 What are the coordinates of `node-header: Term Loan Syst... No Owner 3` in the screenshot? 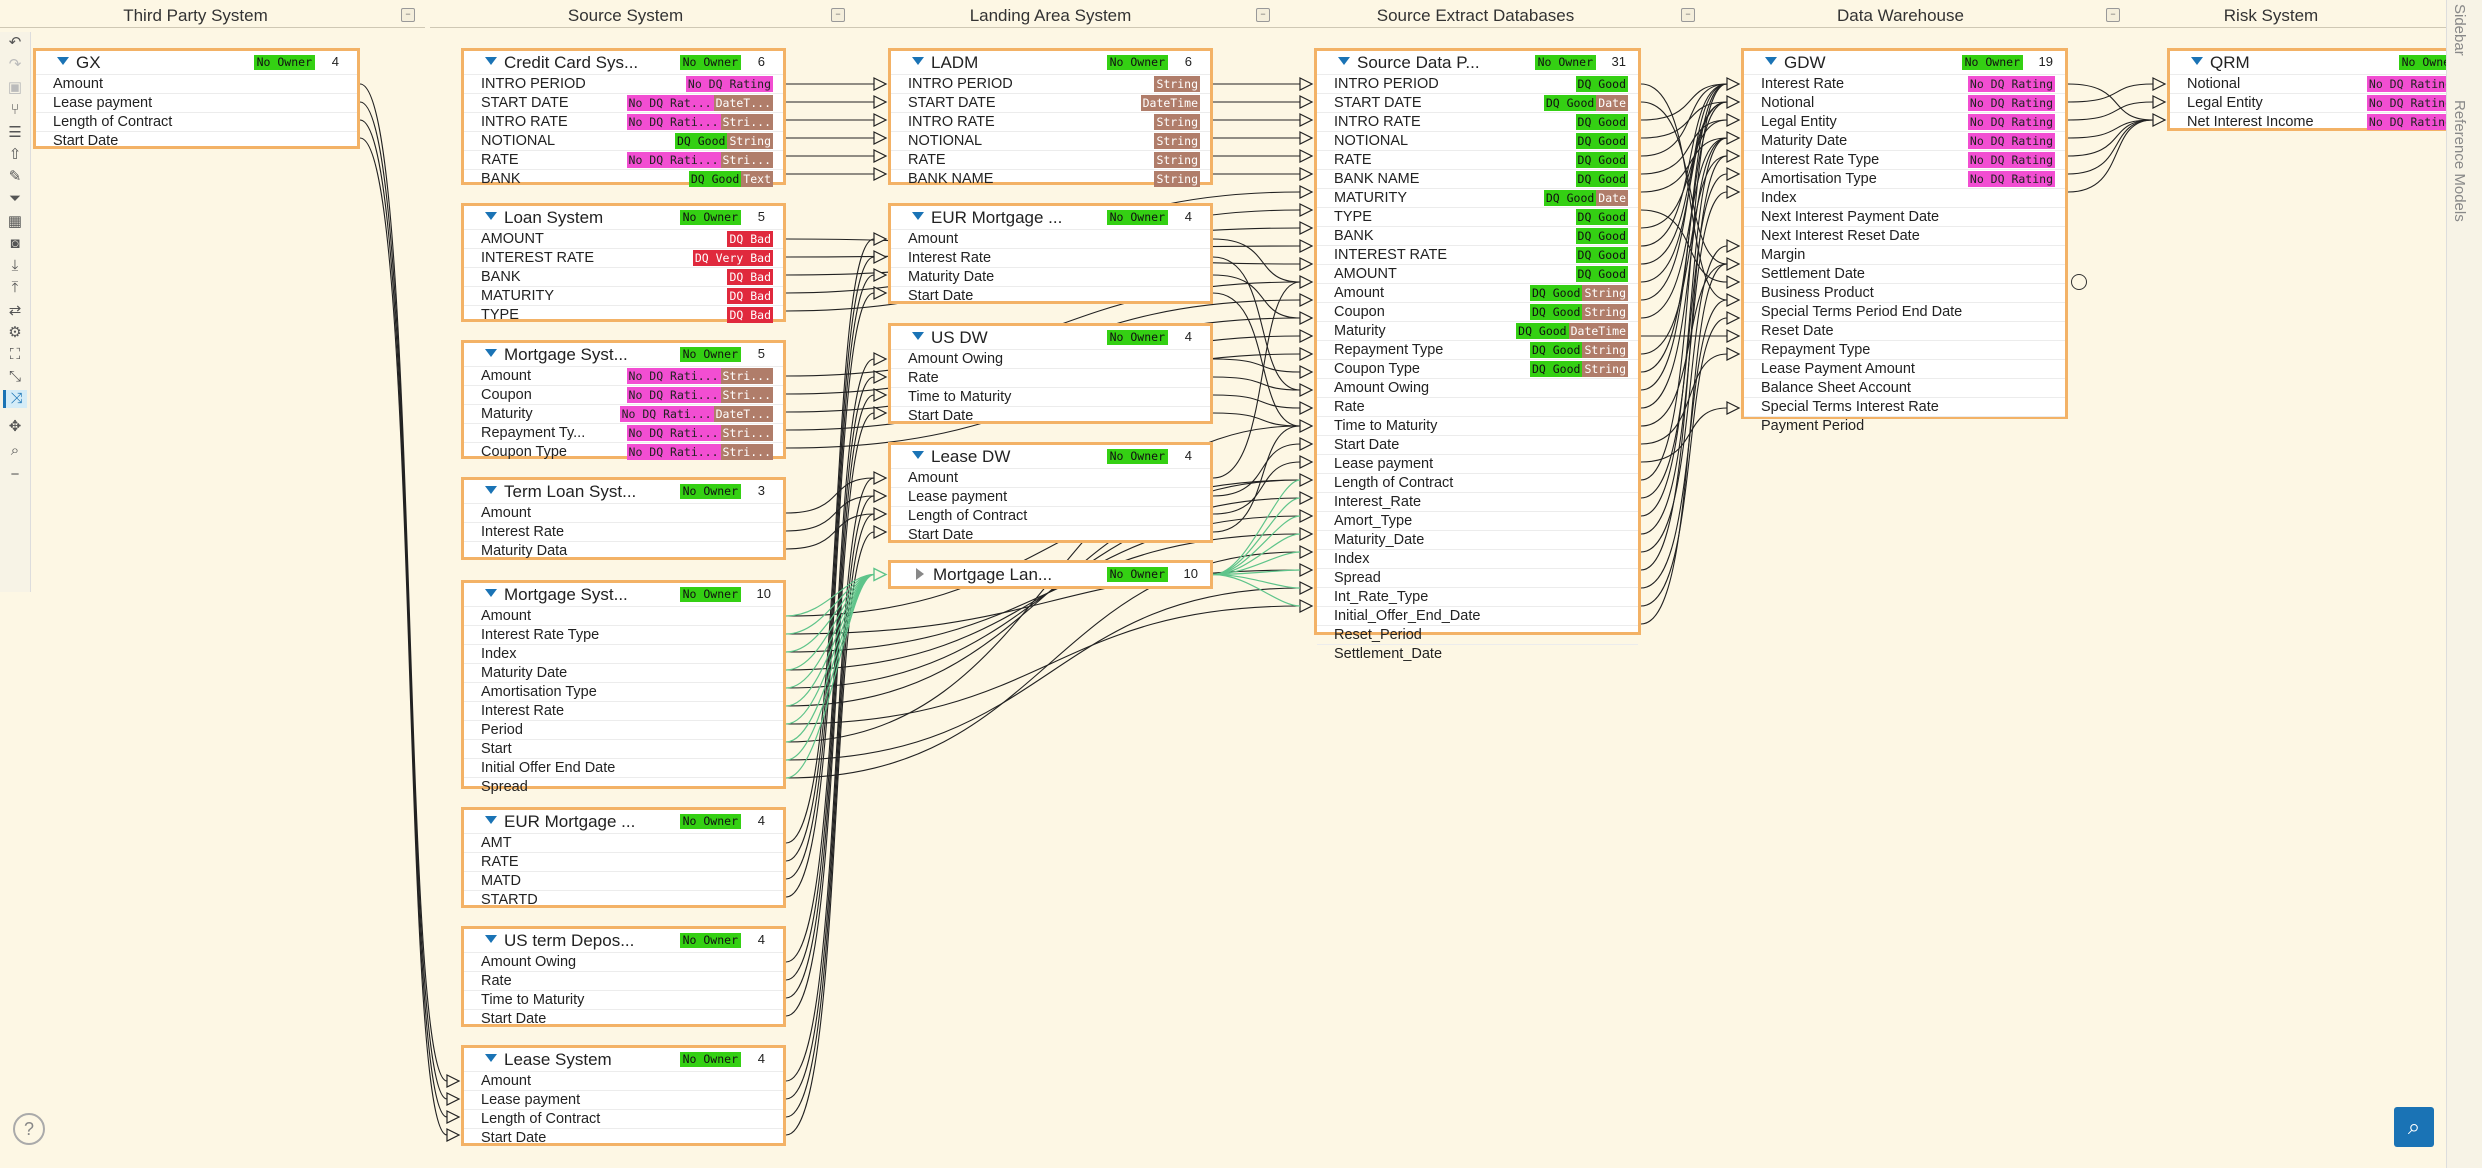 It's located at (623, 491).